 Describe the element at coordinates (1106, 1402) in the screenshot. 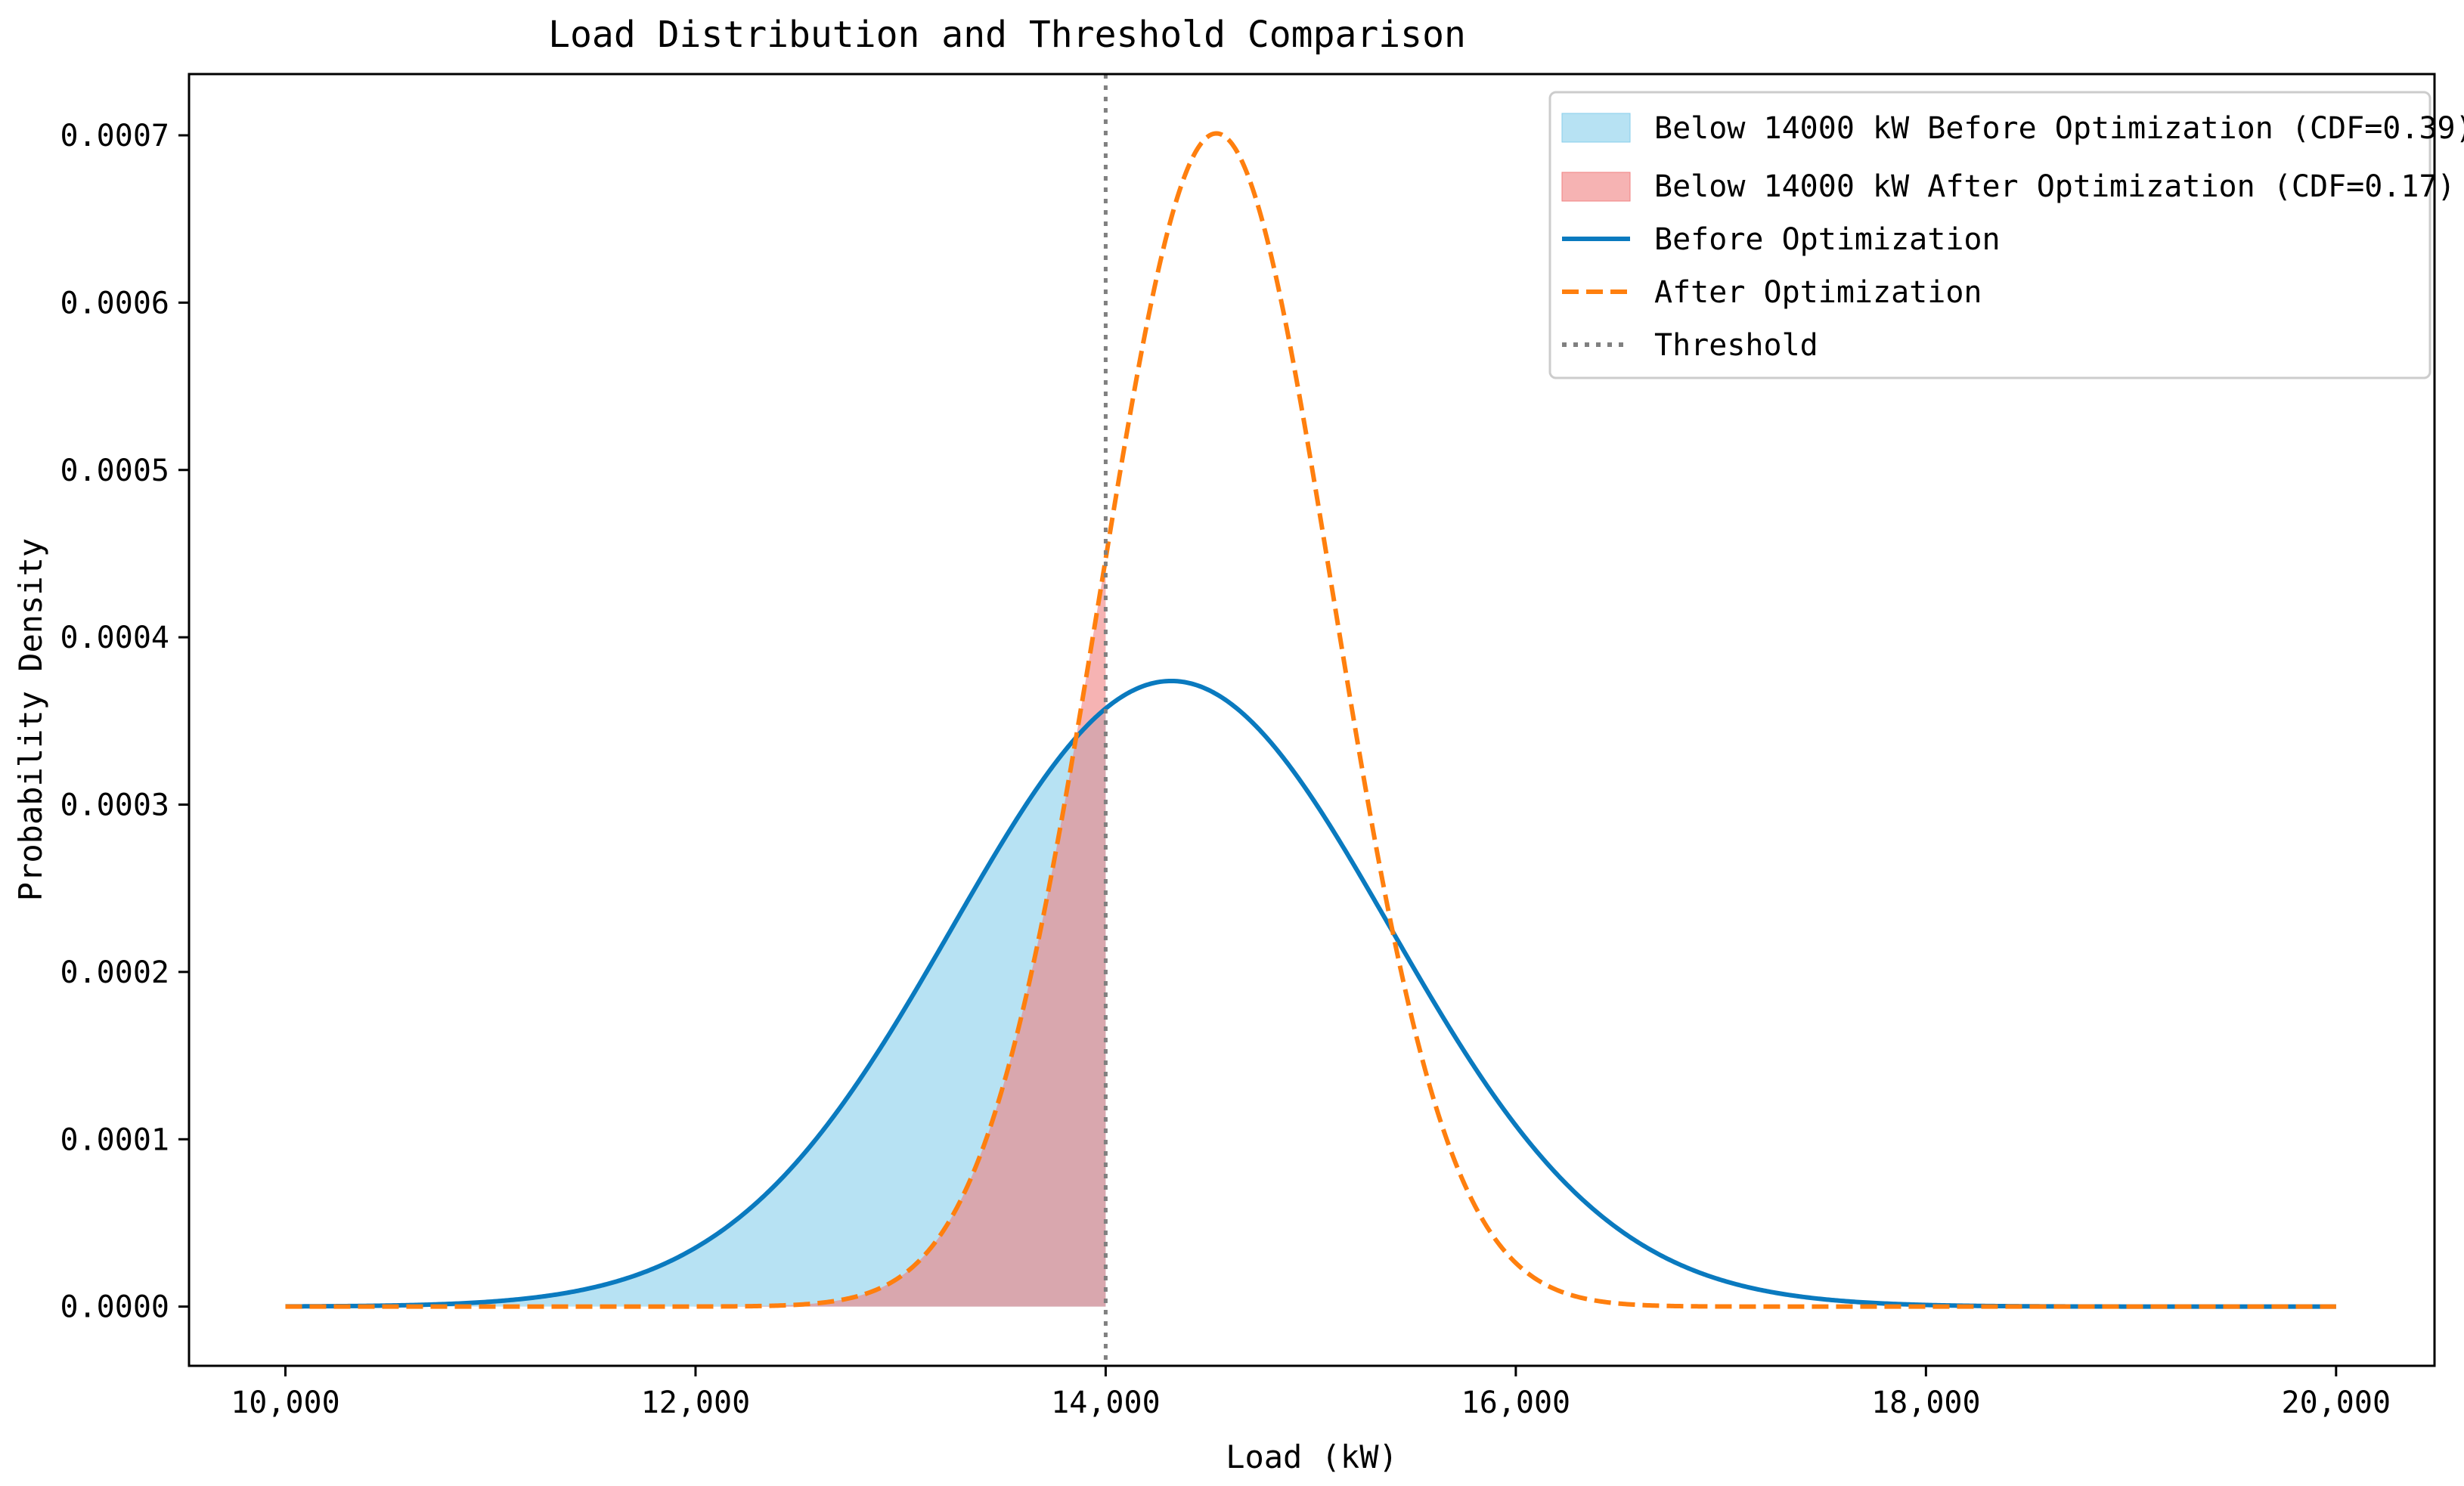

I see `x-tick-label: 14,000` at that location.